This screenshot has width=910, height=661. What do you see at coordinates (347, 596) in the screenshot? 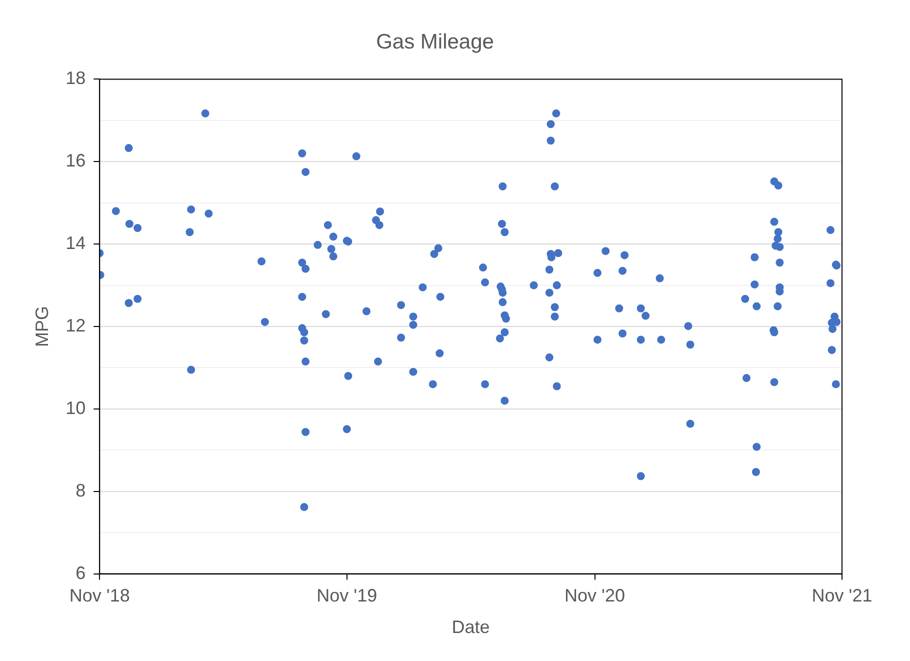
I see `x-tick-label: Nov '19` at bounding box center [347, 596].